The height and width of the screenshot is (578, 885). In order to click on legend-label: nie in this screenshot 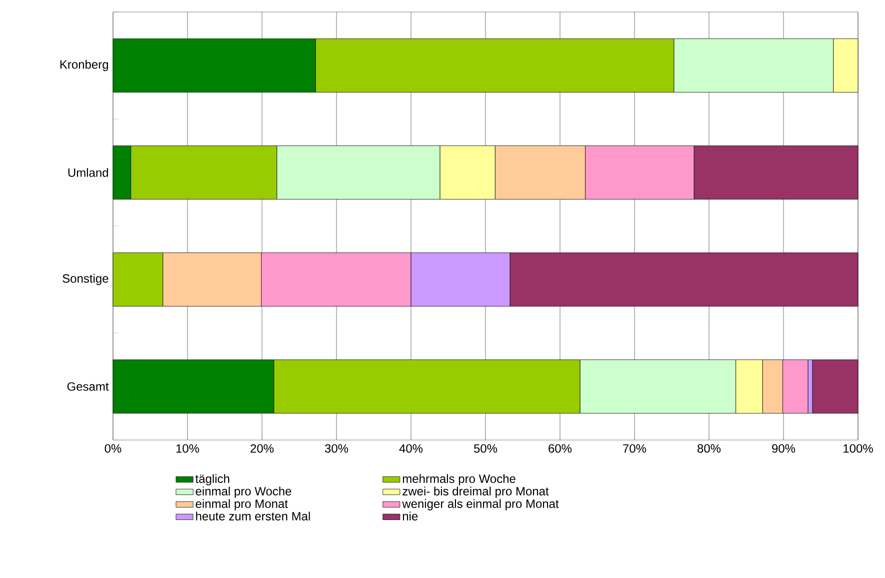, I will do `click(410, 516)`.